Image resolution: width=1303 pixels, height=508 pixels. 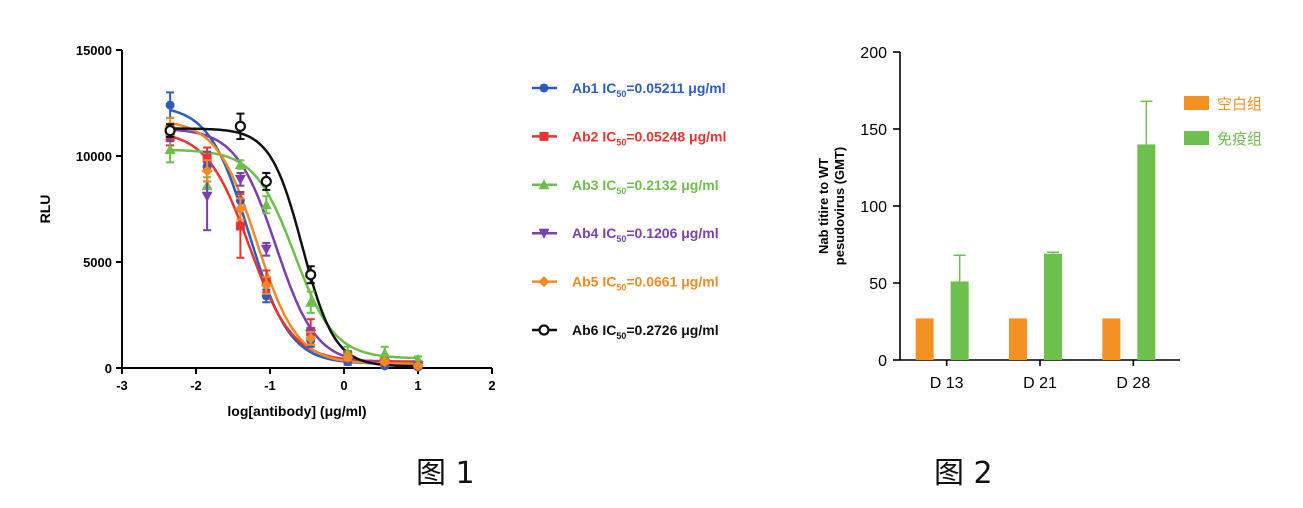 What do you see at coordinates (1035, 230) in the screenshot?
I see `titer-bars` at bounding box center [1035, 230].